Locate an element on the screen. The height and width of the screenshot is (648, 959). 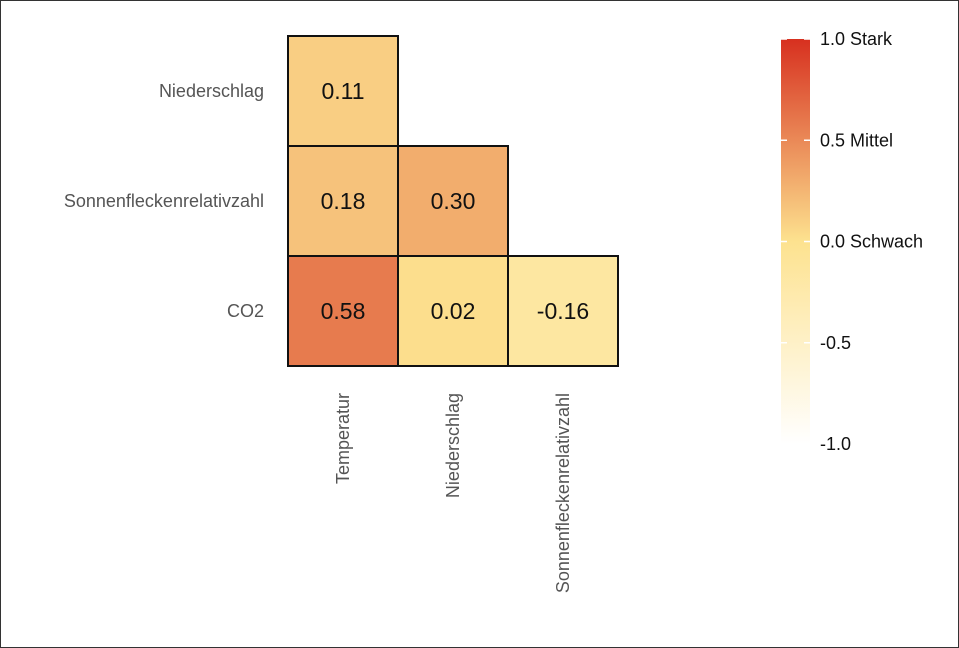
heatmap-cell: 0.11 is located at coordinates (343, 91).